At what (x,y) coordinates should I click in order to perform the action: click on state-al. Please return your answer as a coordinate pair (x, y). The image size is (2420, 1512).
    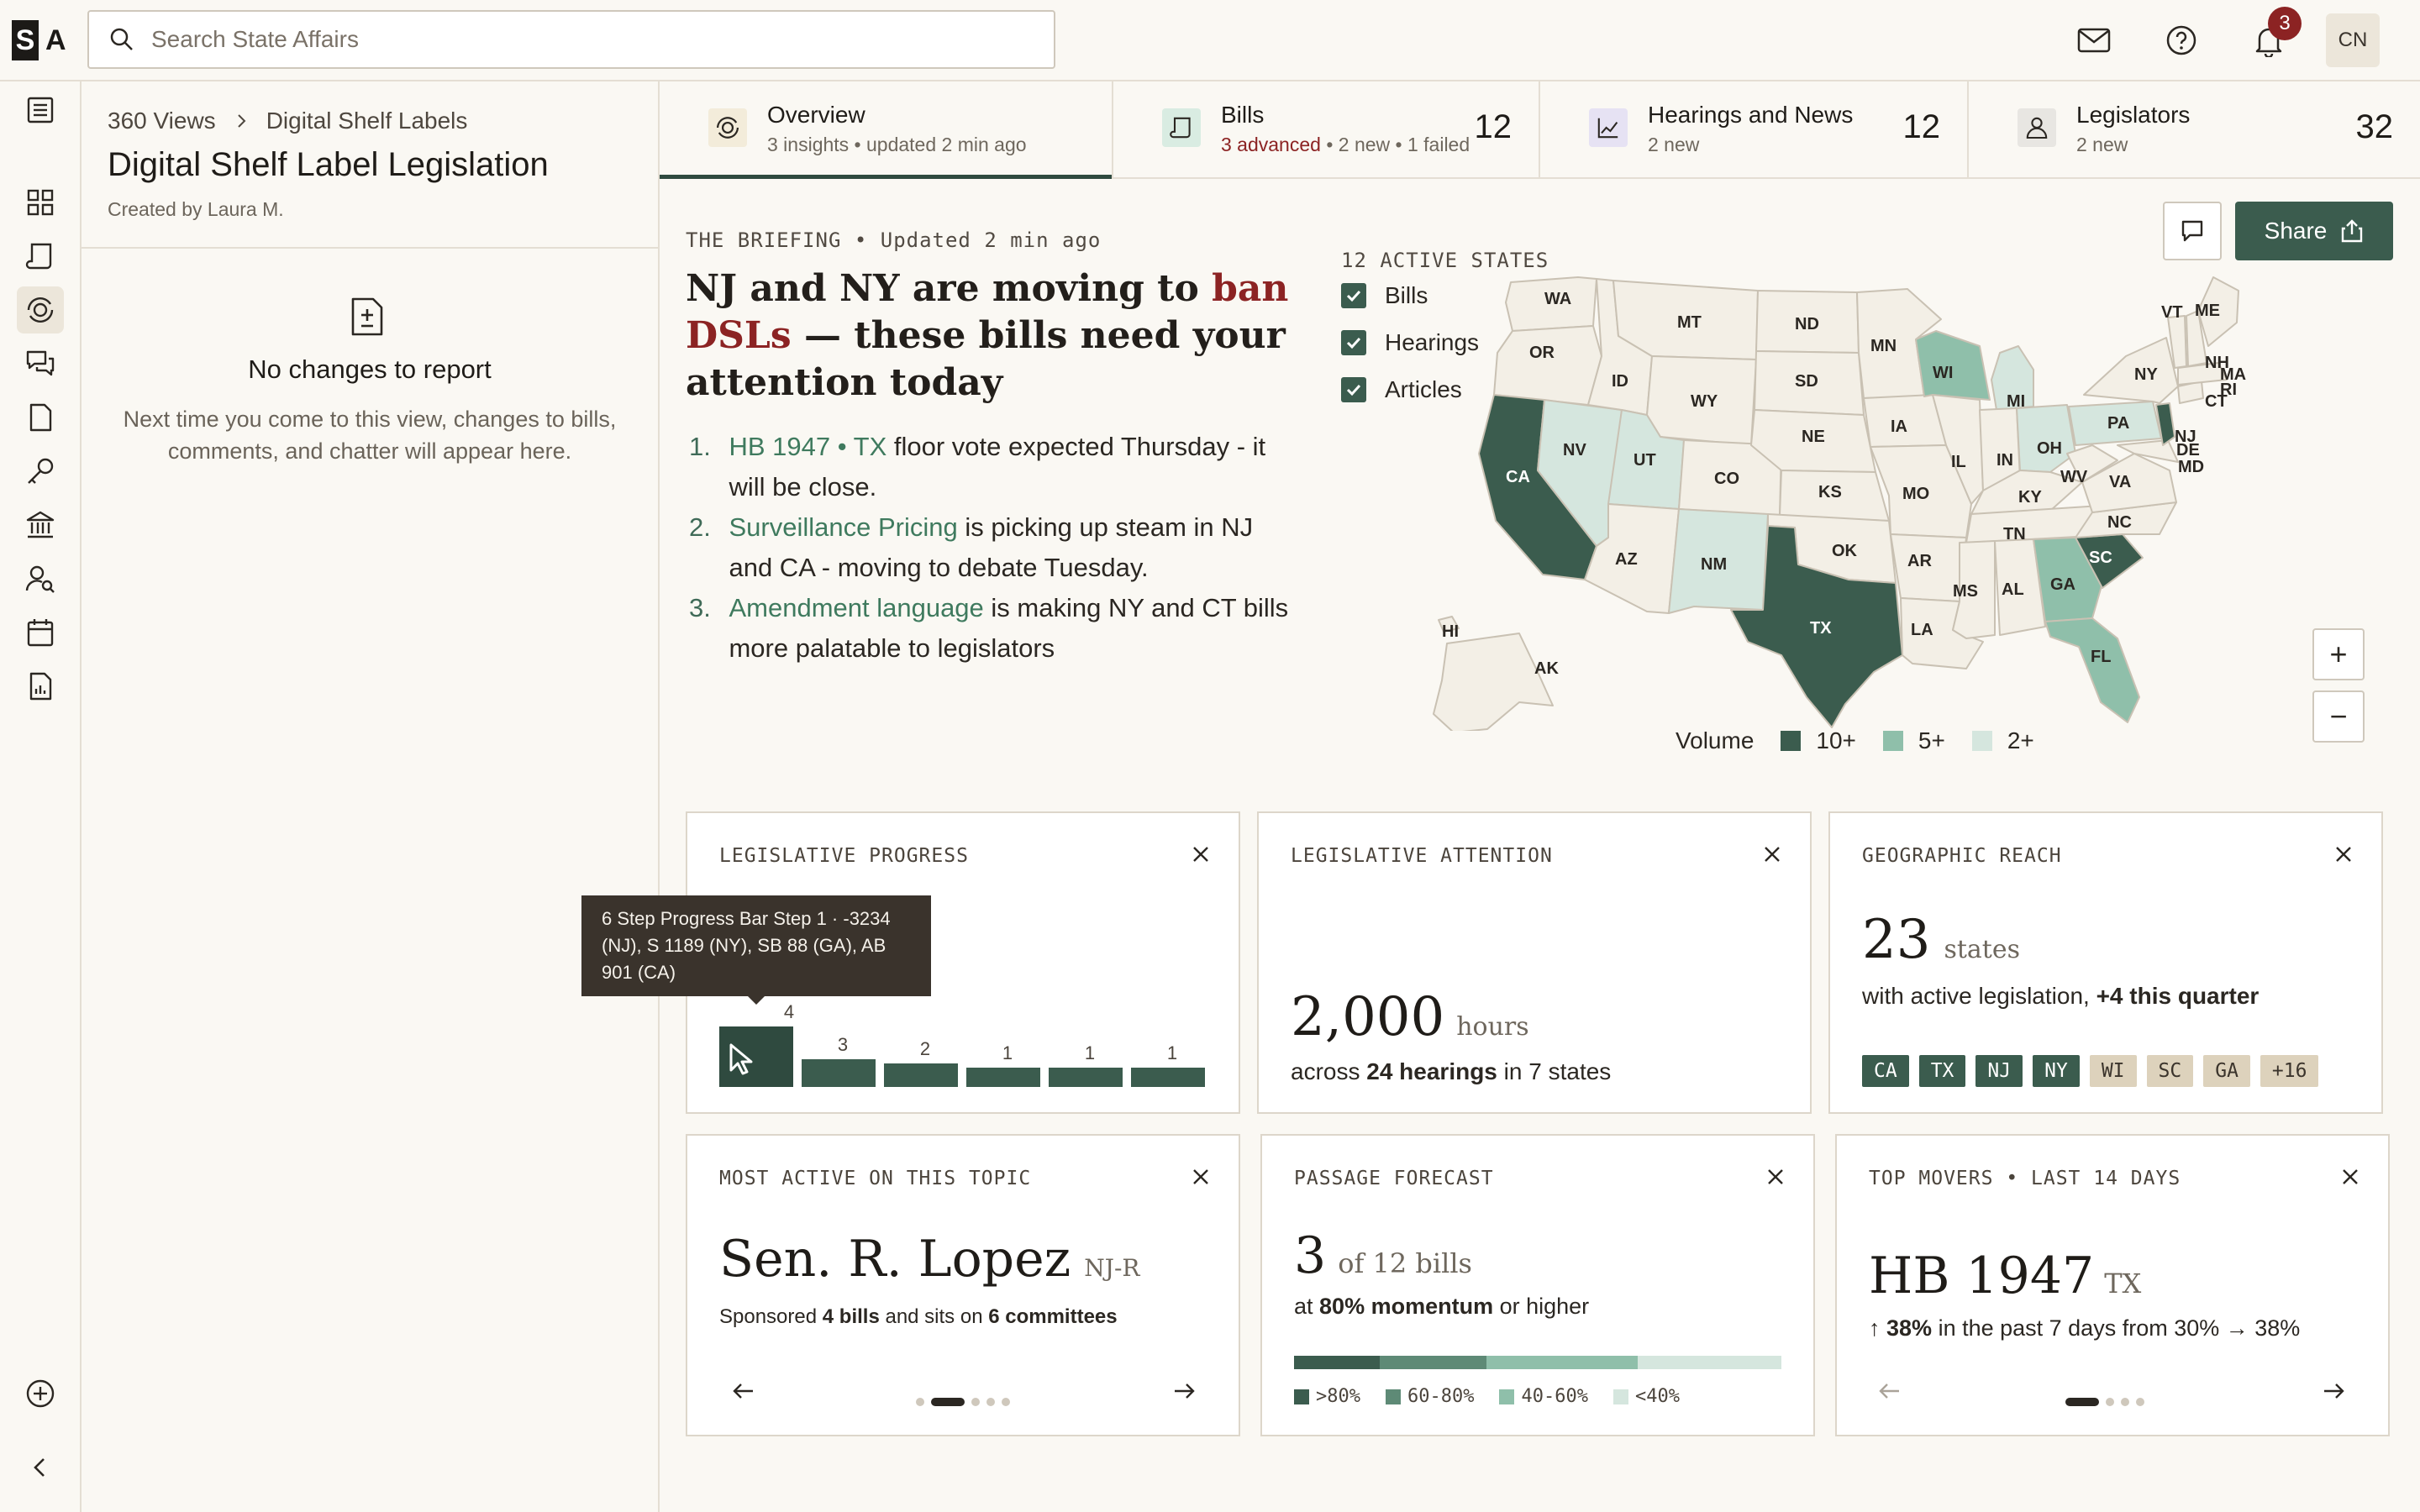
    Looking at the image, I should click on (2020, 587).